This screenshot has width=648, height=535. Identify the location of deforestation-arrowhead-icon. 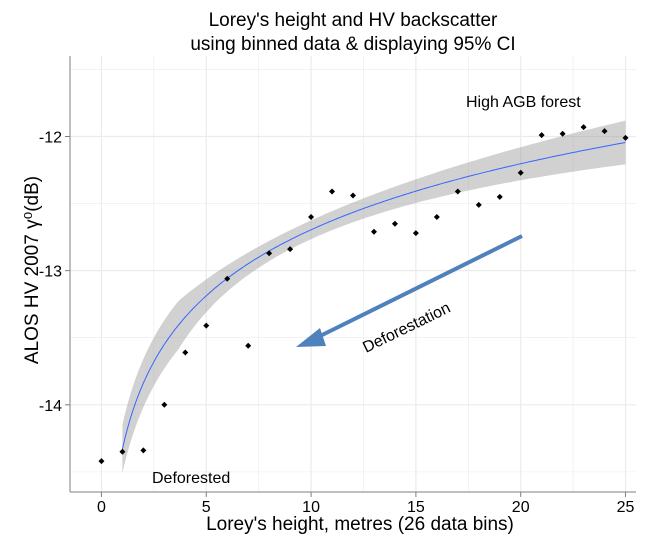
(311, 337).